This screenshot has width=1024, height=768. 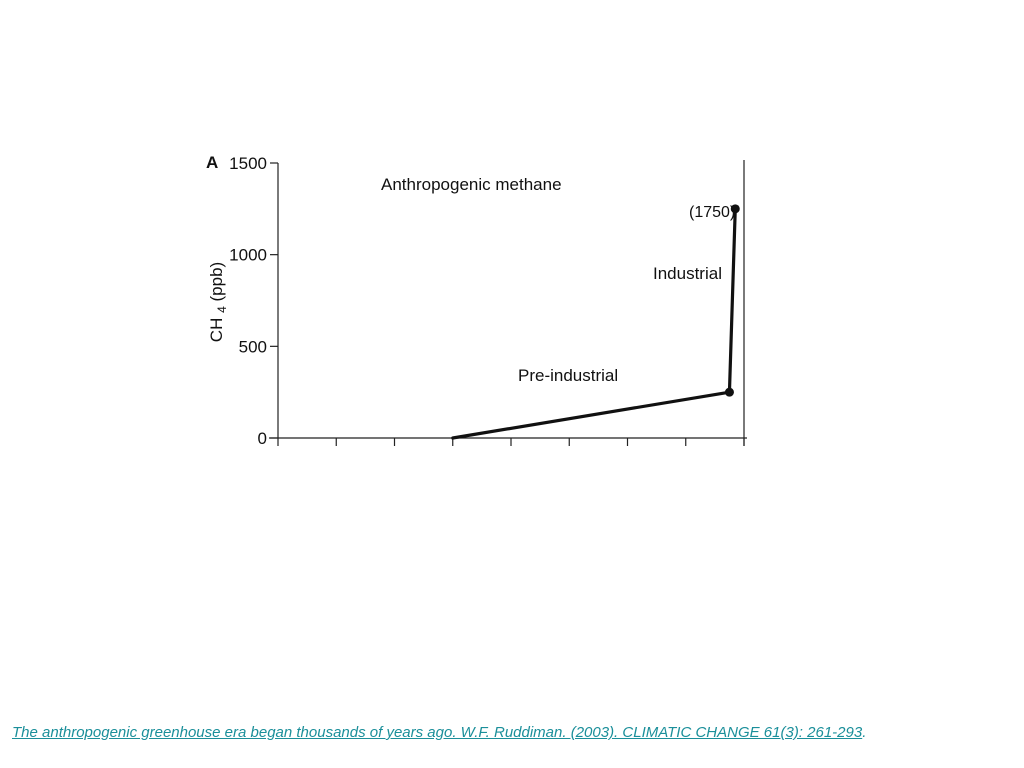 I want to click on y-tick-label: 1500, so click(x=248, y=163).